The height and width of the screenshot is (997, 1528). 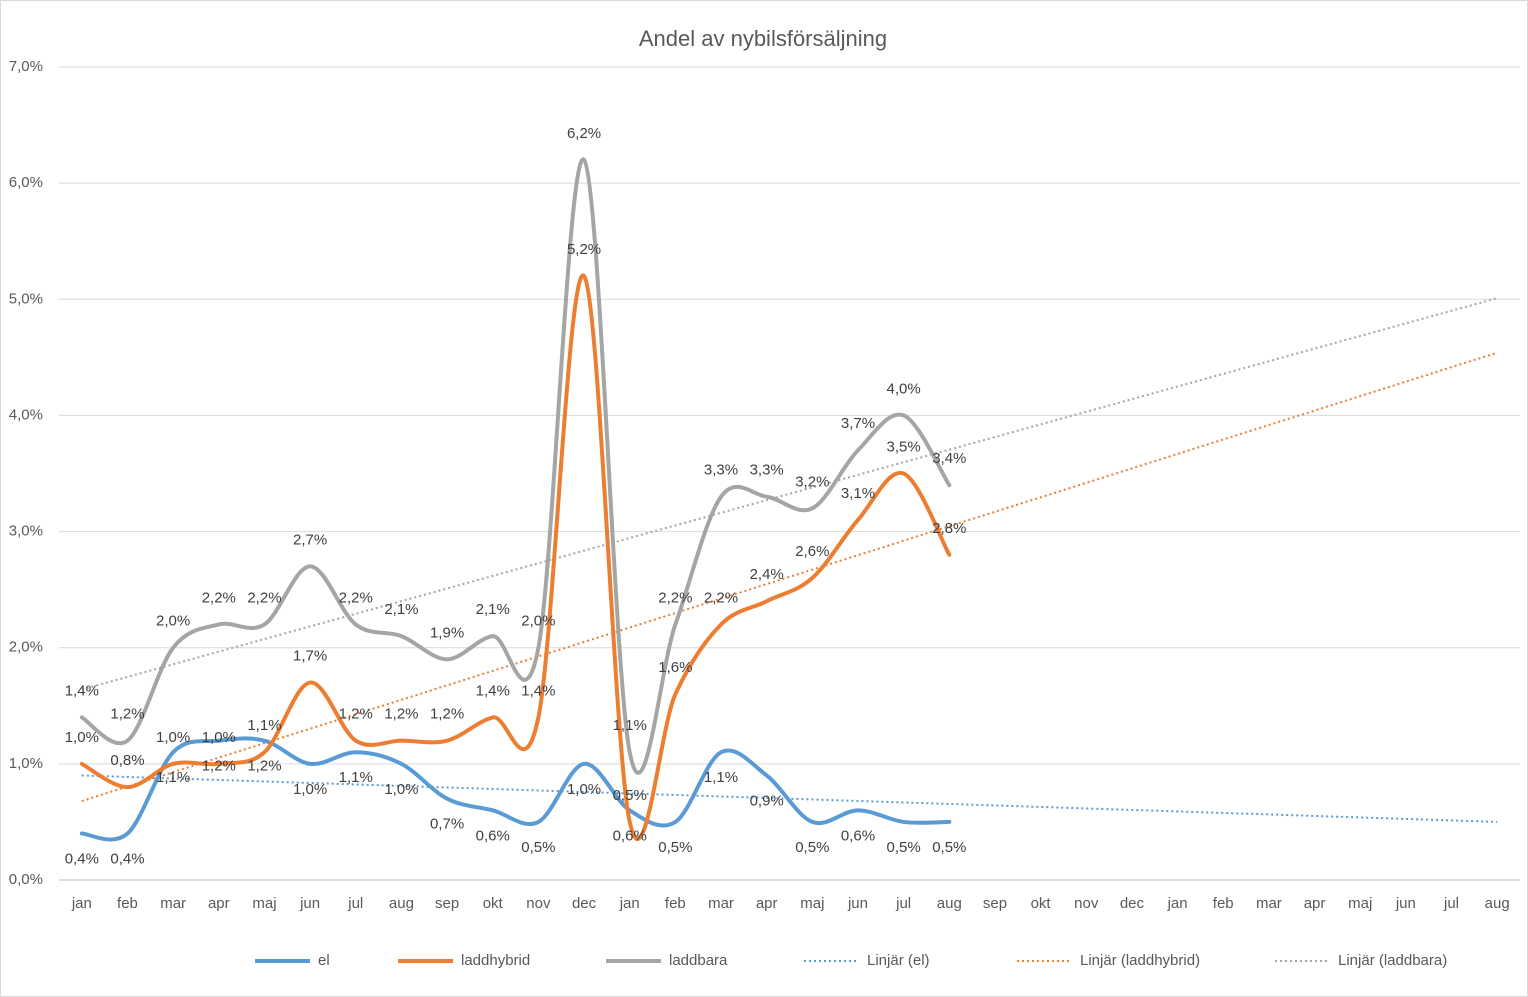 I want to click on legend-label: Linjär (laddbara), so click(x=1392, y=960).